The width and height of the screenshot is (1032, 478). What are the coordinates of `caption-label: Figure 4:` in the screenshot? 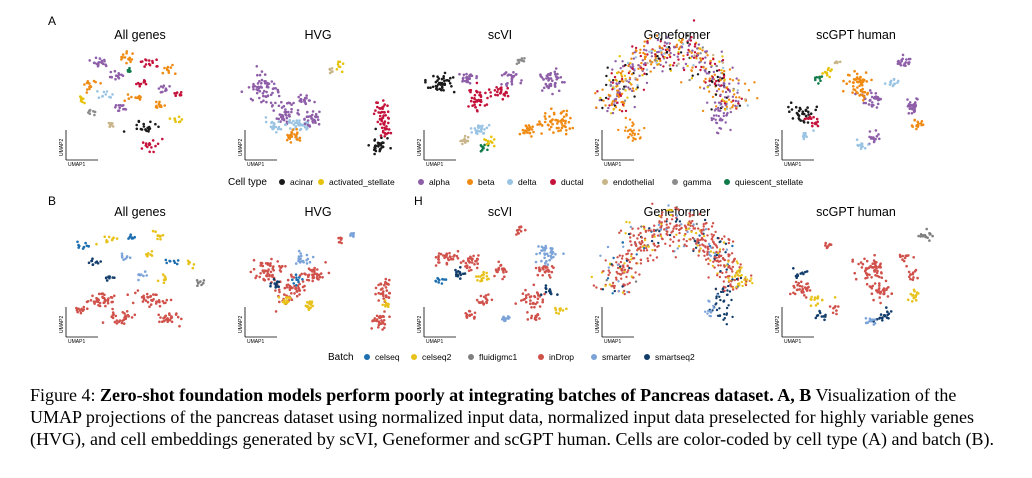 It's located at (63, 395).